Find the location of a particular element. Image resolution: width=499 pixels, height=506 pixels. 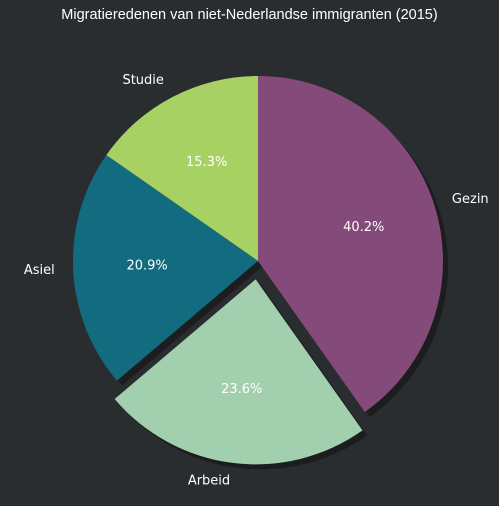

category-label-gezin: Gezin is located at coordinates (470, 199).